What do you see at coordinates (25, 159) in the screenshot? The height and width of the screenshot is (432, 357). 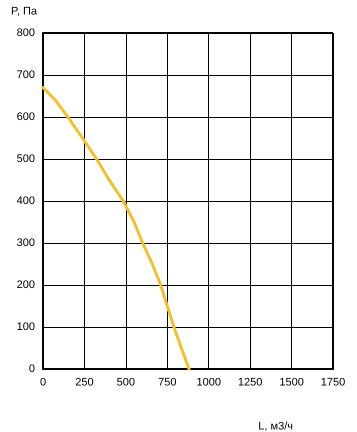 I see `y-tick-label: 500` at bounding box center [25, 159].